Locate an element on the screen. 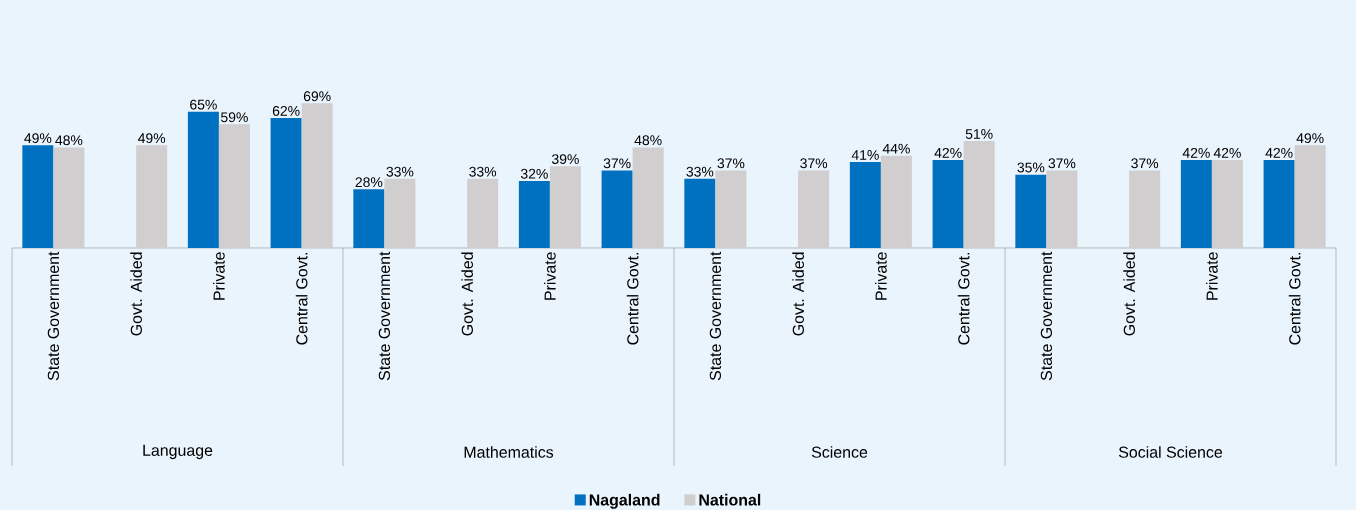 Image resolution: width=1356 pixels, height=510 pixels. data-label: 62% is located at coordinates (286, 110).